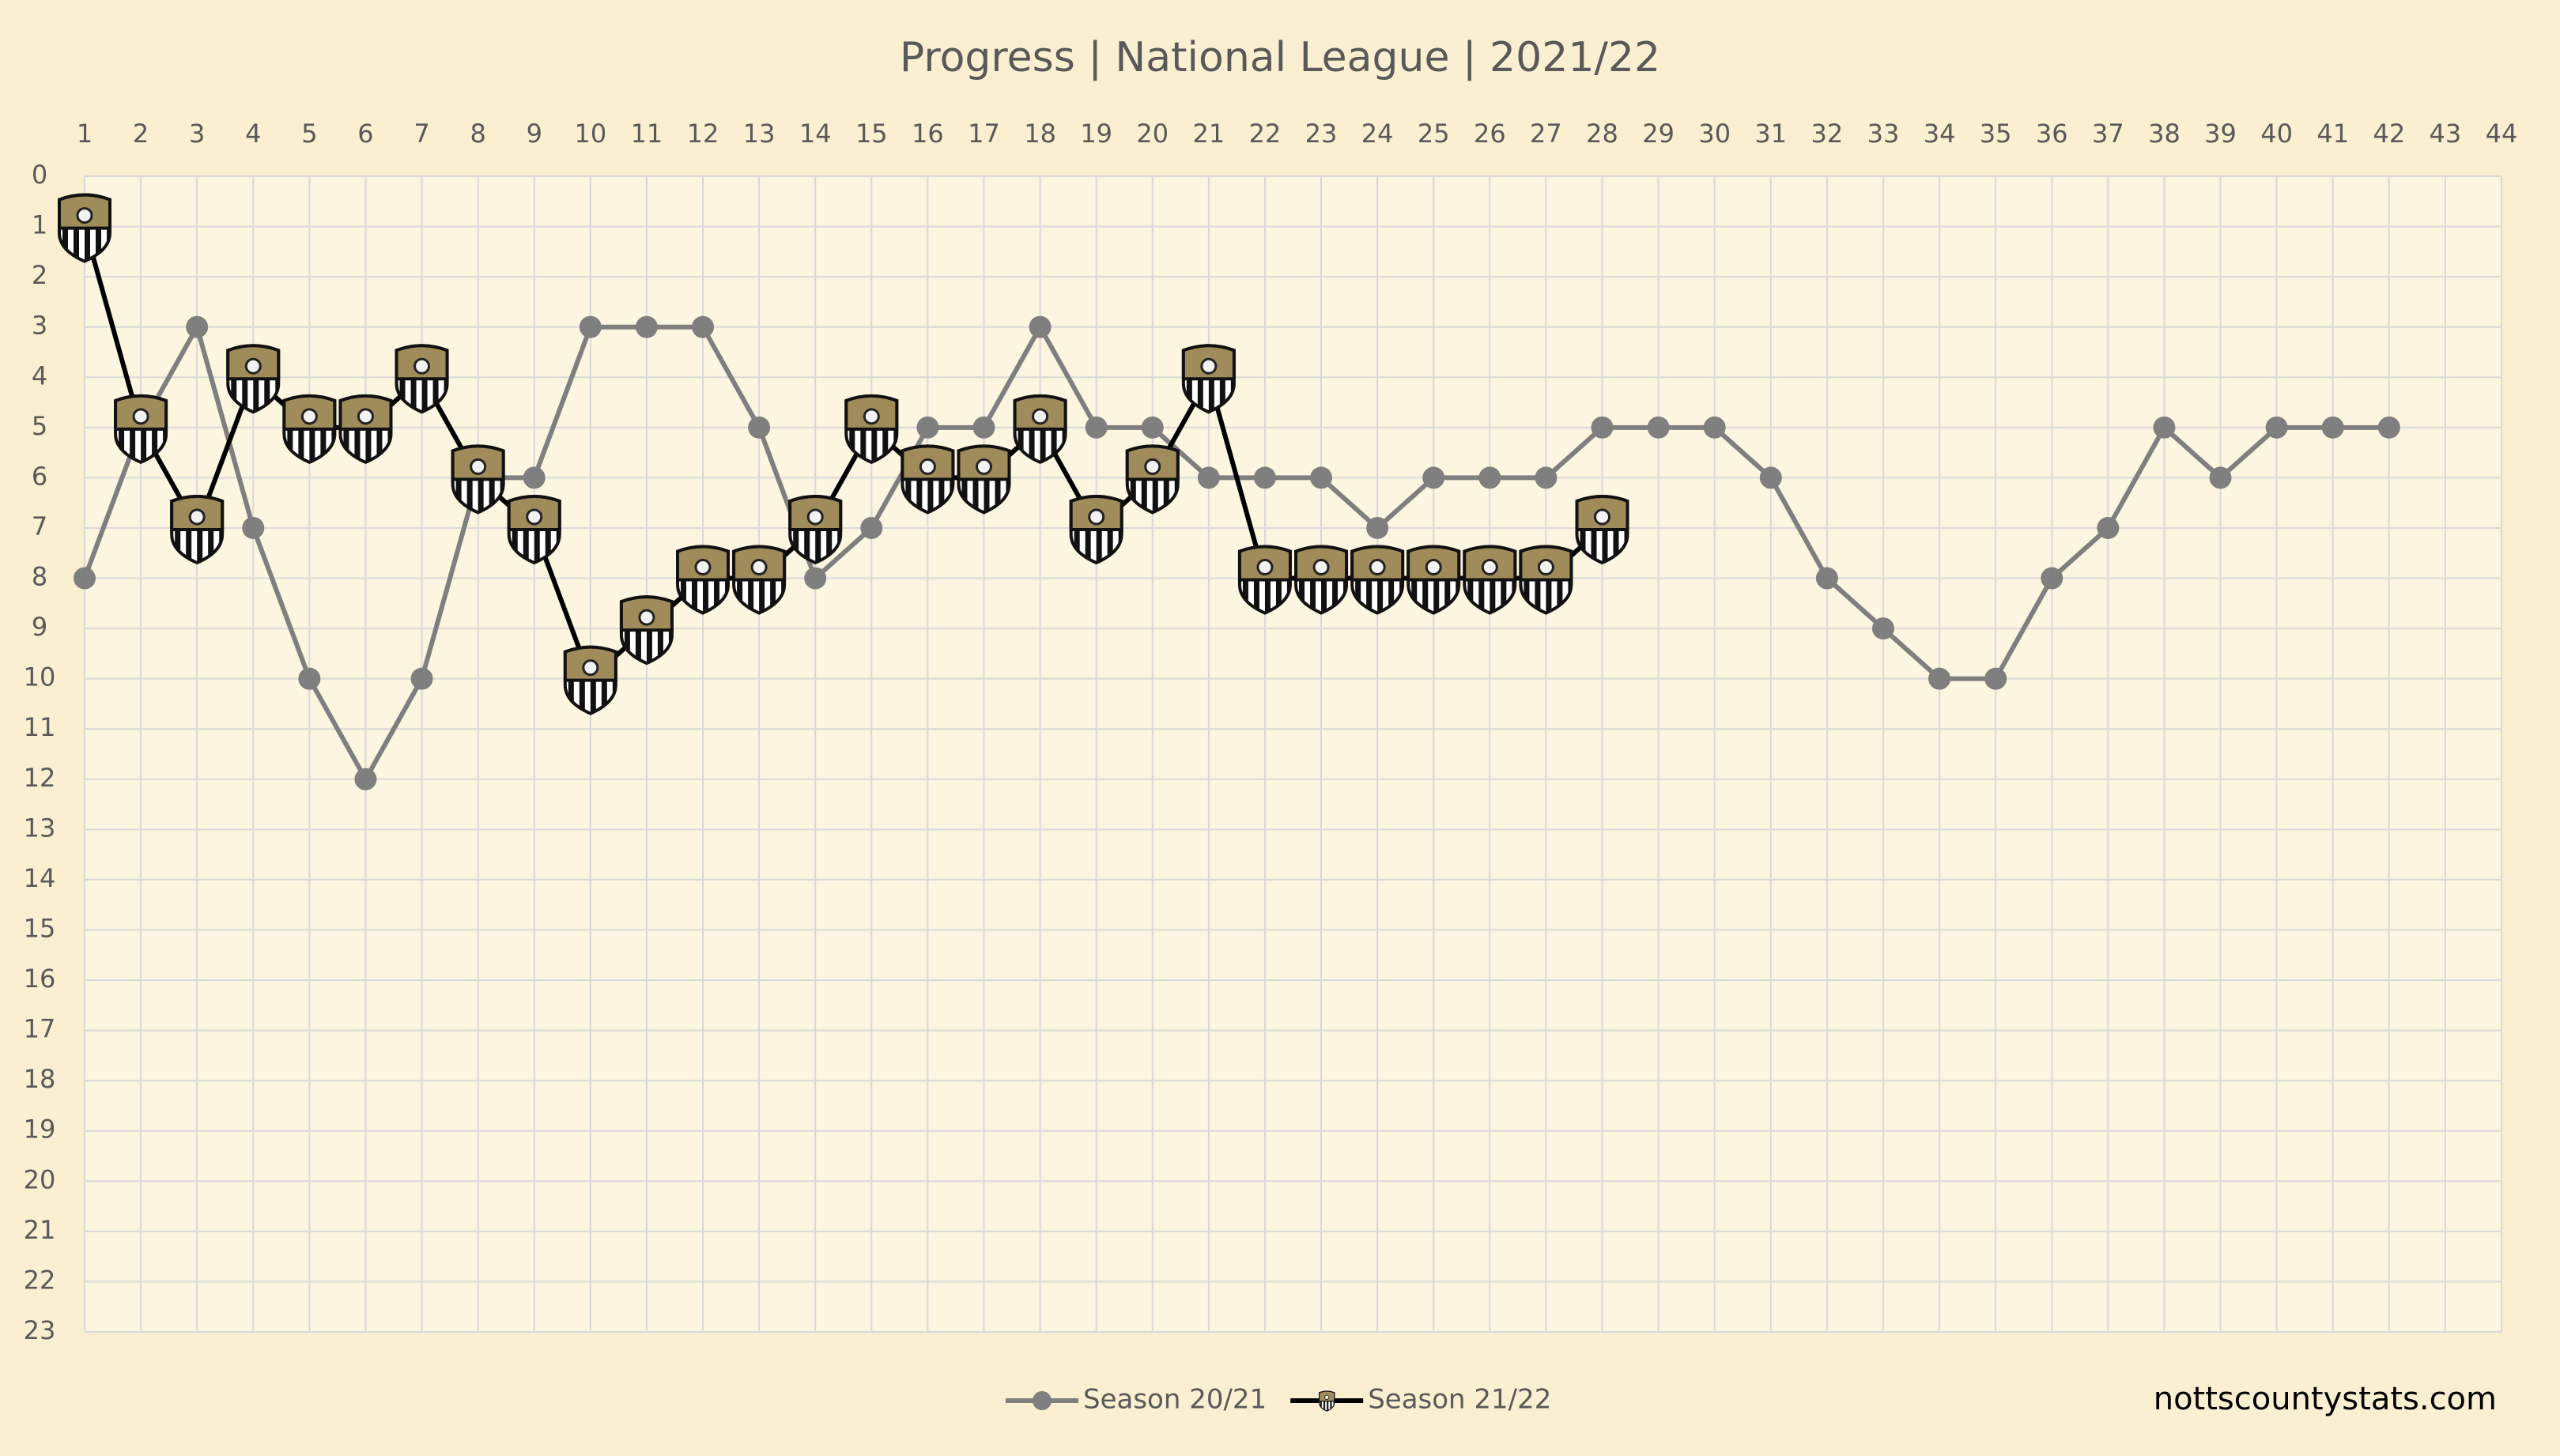  What do you see at coordinates (871, 134) in the screenshot?
I see `x-tick-label: 15` at bounding box center [871, 134].